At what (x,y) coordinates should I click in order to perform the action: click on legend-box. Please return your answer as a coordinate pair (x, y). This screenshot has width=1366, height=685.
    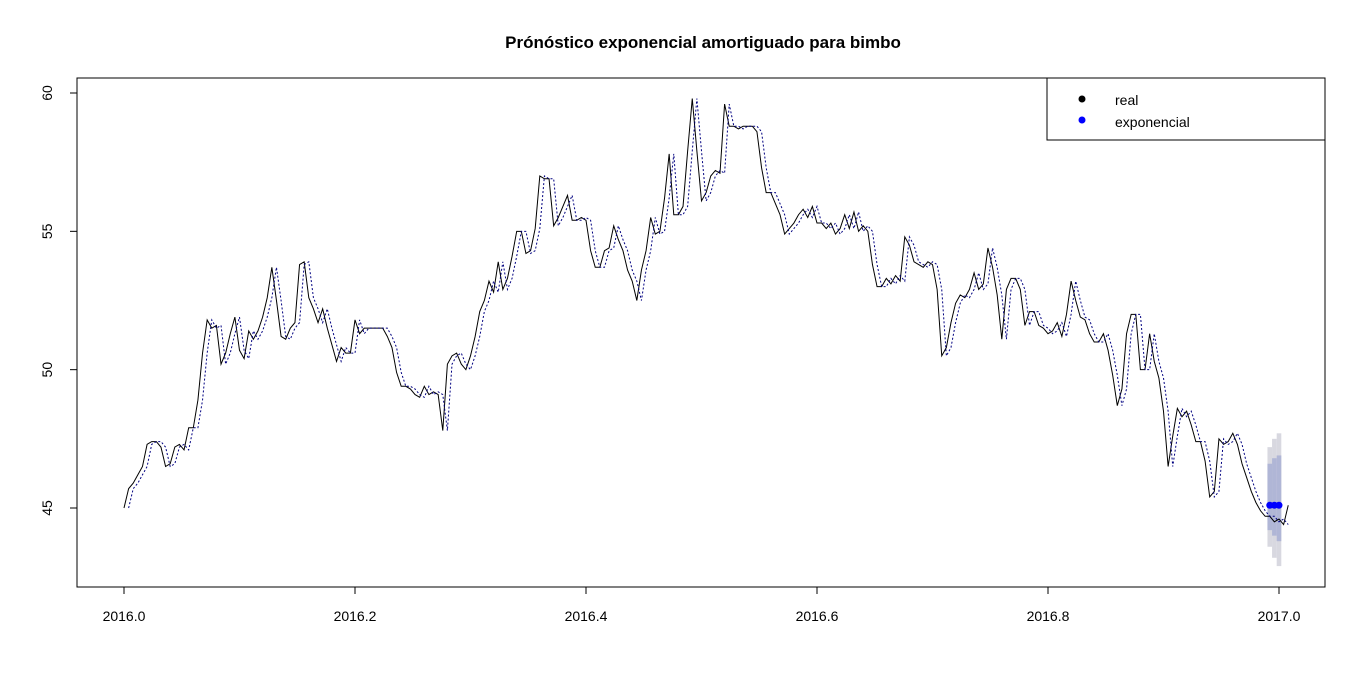
    Looking at the image, I should click on (1186, 109).